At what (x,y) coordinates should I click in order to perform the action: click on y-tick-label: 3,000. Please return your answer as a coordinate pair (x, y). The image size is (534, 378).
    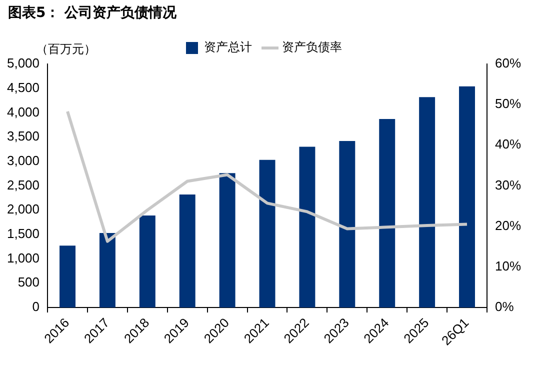
    Looking at the image, I should click on (23, 160).